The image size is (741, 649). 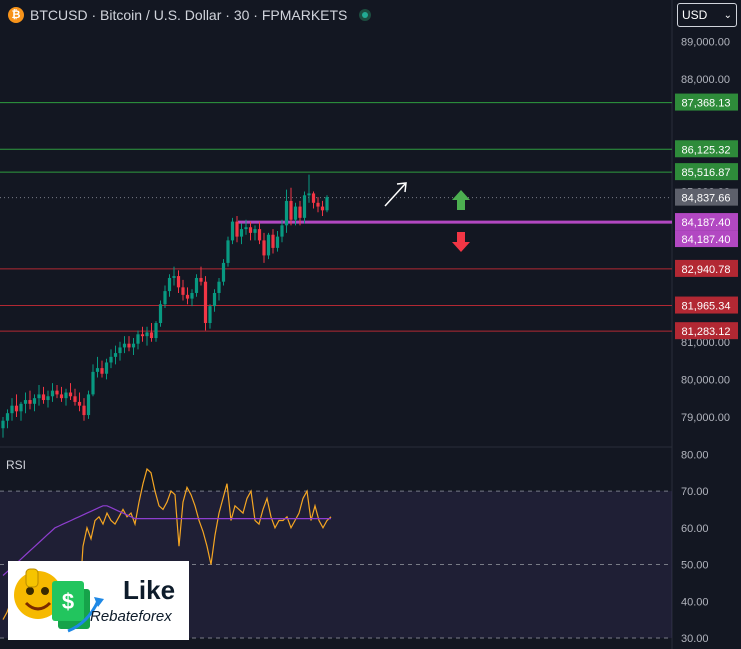 I want to click on pivot-label: 84,187.40, so click(x=706, y=240).